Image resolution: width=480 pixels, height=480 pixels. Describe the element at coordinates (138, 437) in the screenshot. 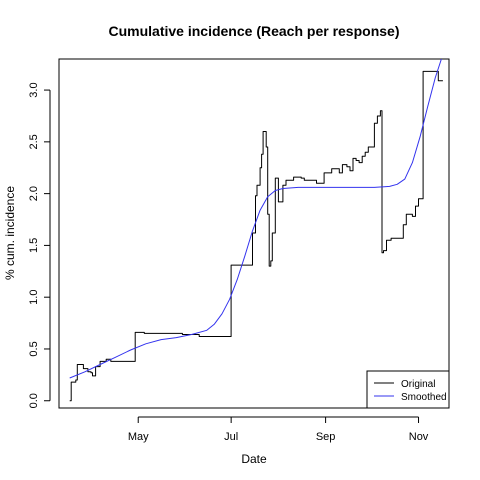

I see `x-tick-label: May` at that location.